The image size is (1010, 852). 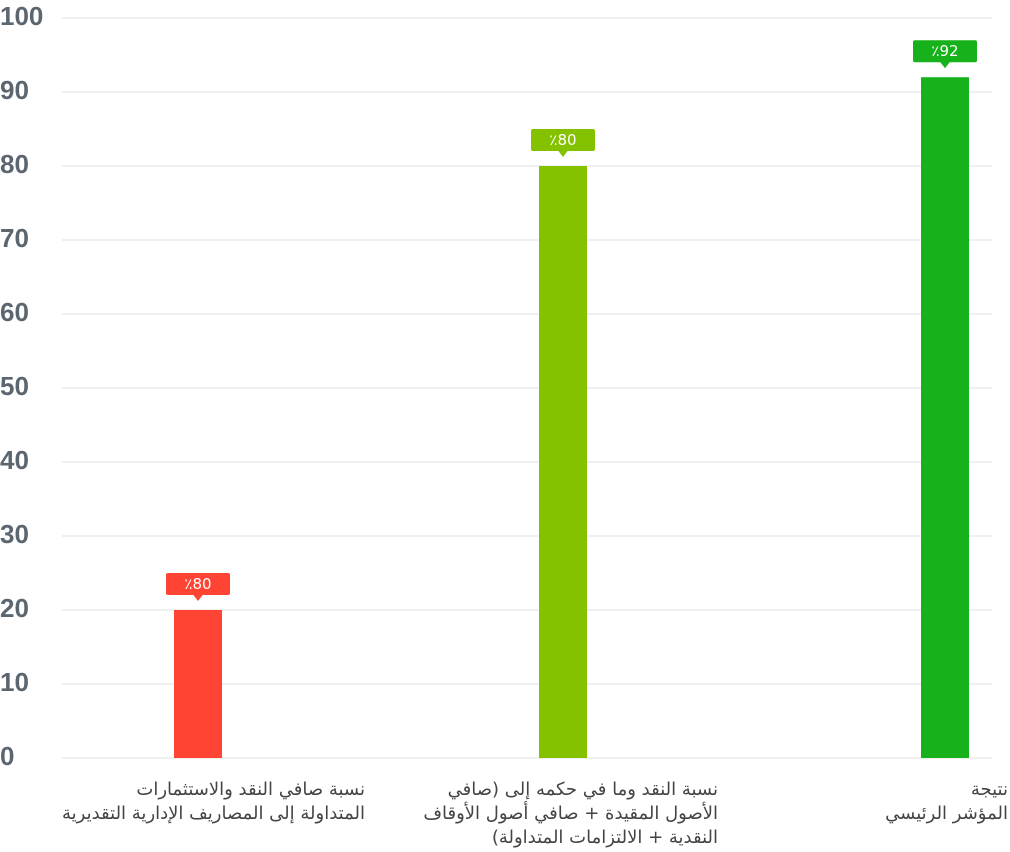 What do you see at coordinates (21, 16) in the screenshot?
I see `y-tick-label: 100` at bounding box center [21, 16].